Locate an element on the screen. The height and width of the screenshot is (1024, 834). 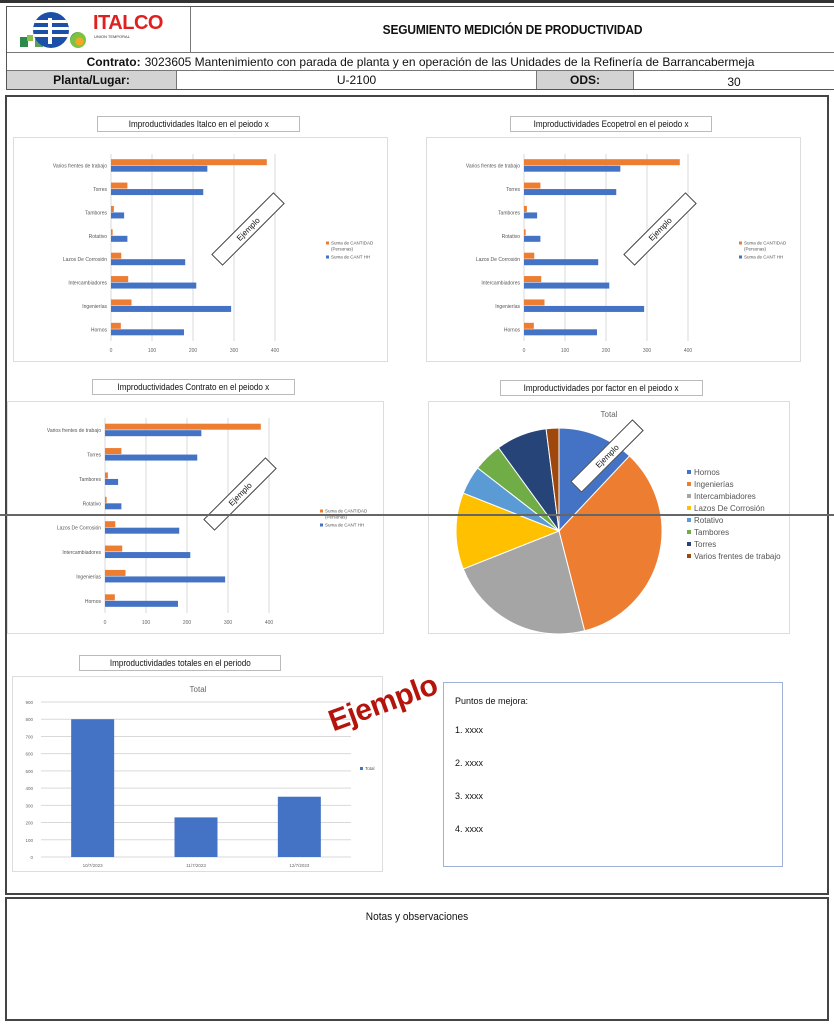
company-logo: ITALCO UNION TEMPORAL is located at coordinates (99, 29).